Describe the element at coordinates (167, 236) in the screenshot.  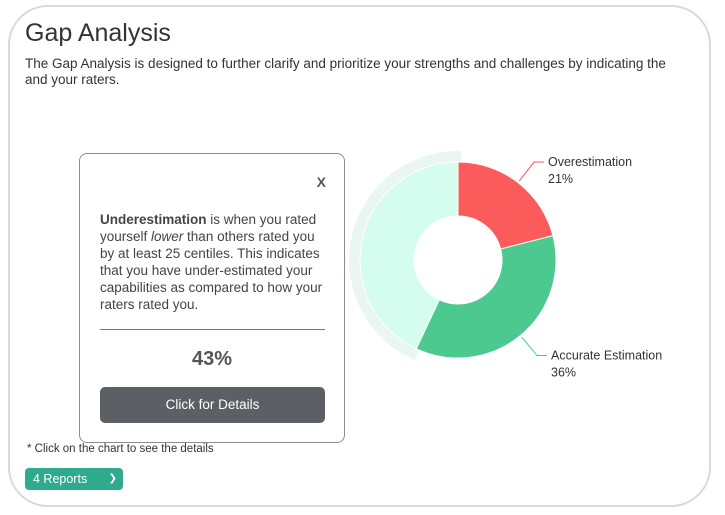
I see `popup-emphasis: lower` at that location.